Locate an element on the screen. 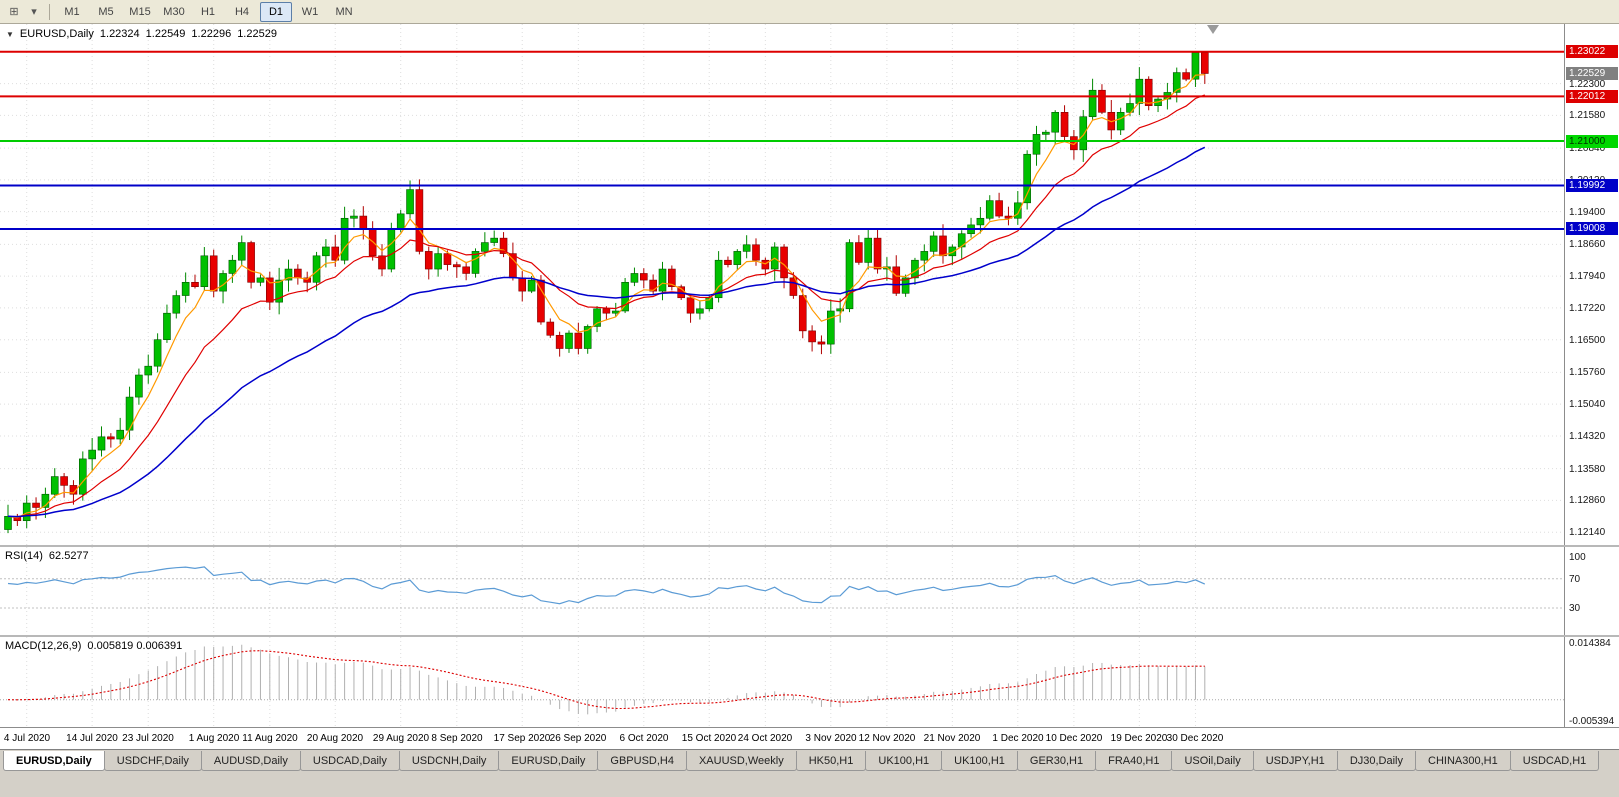  rsi-indicator-name: RSI(14) is located at coordinates (24, 556).